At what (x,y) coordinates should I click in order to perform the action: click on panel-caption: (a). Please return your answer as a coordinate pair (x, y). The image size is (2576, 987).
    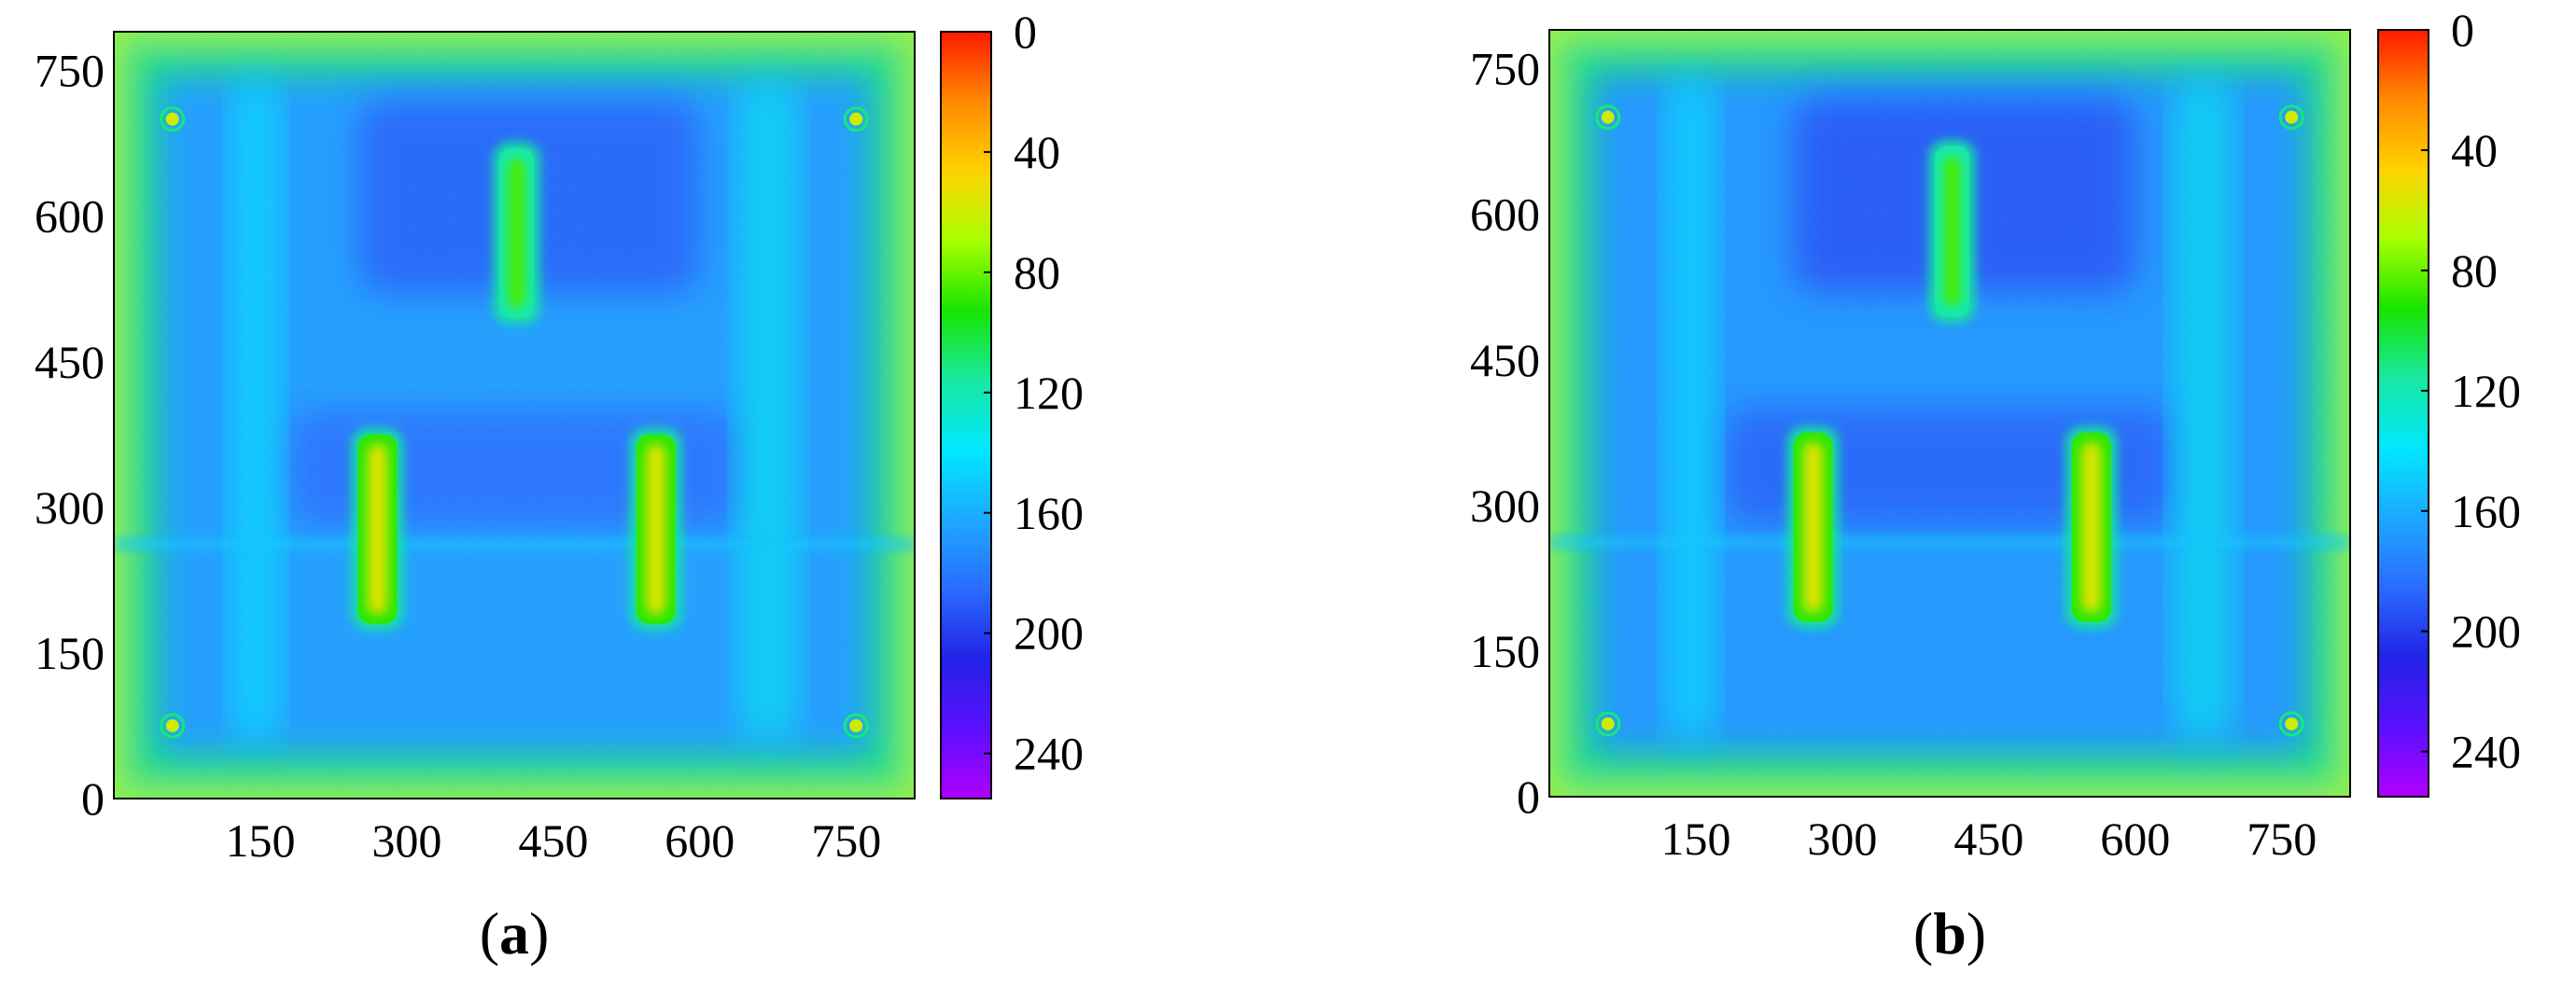
    Looking at the image, I should click on (515, 933).